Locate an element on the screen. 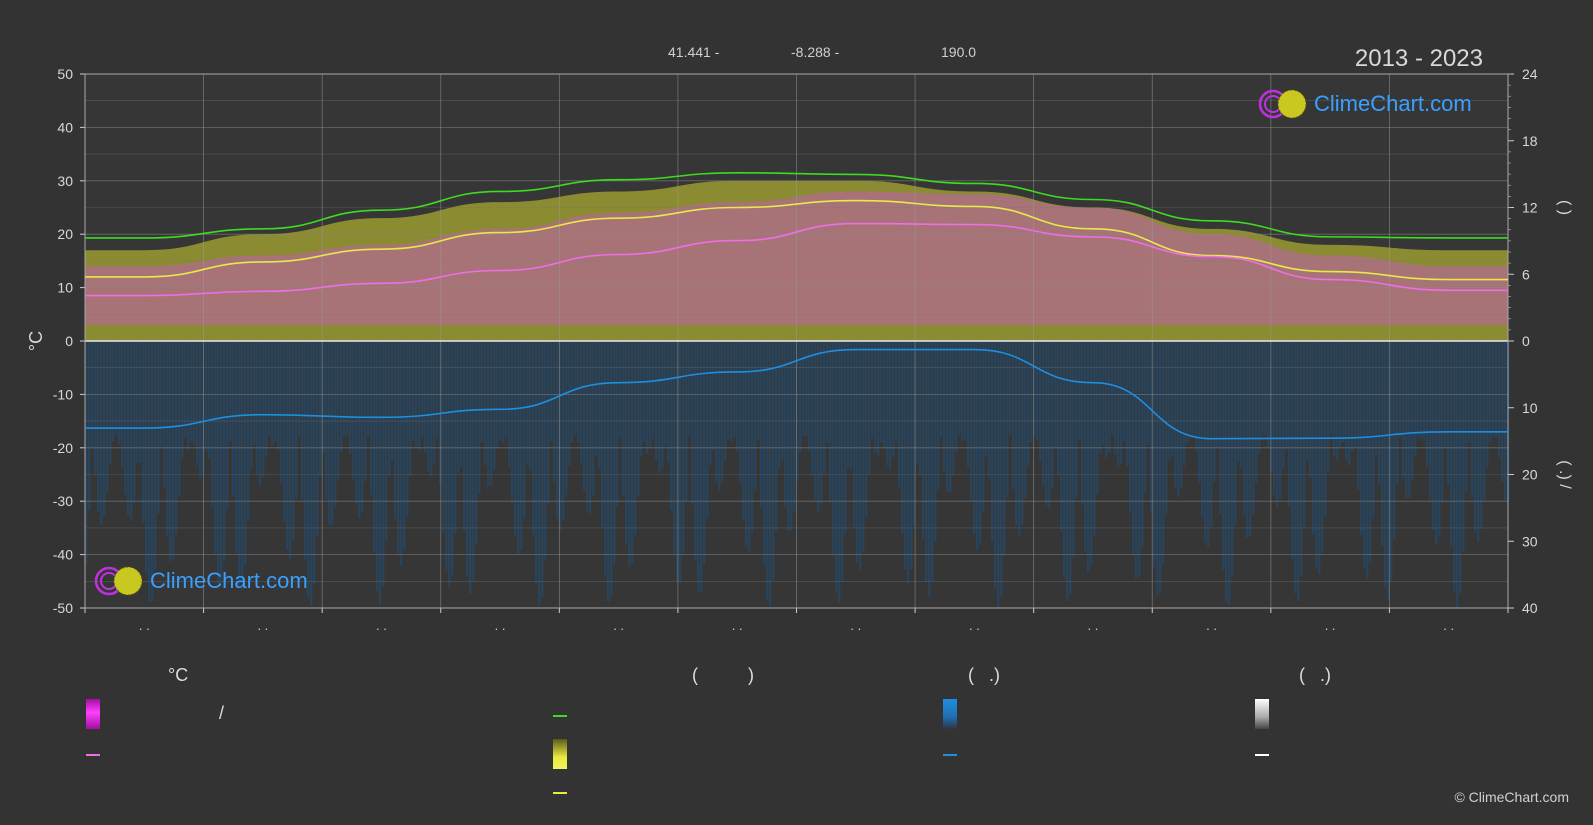  legend-snow-line is located at coordinates (1262, 755).